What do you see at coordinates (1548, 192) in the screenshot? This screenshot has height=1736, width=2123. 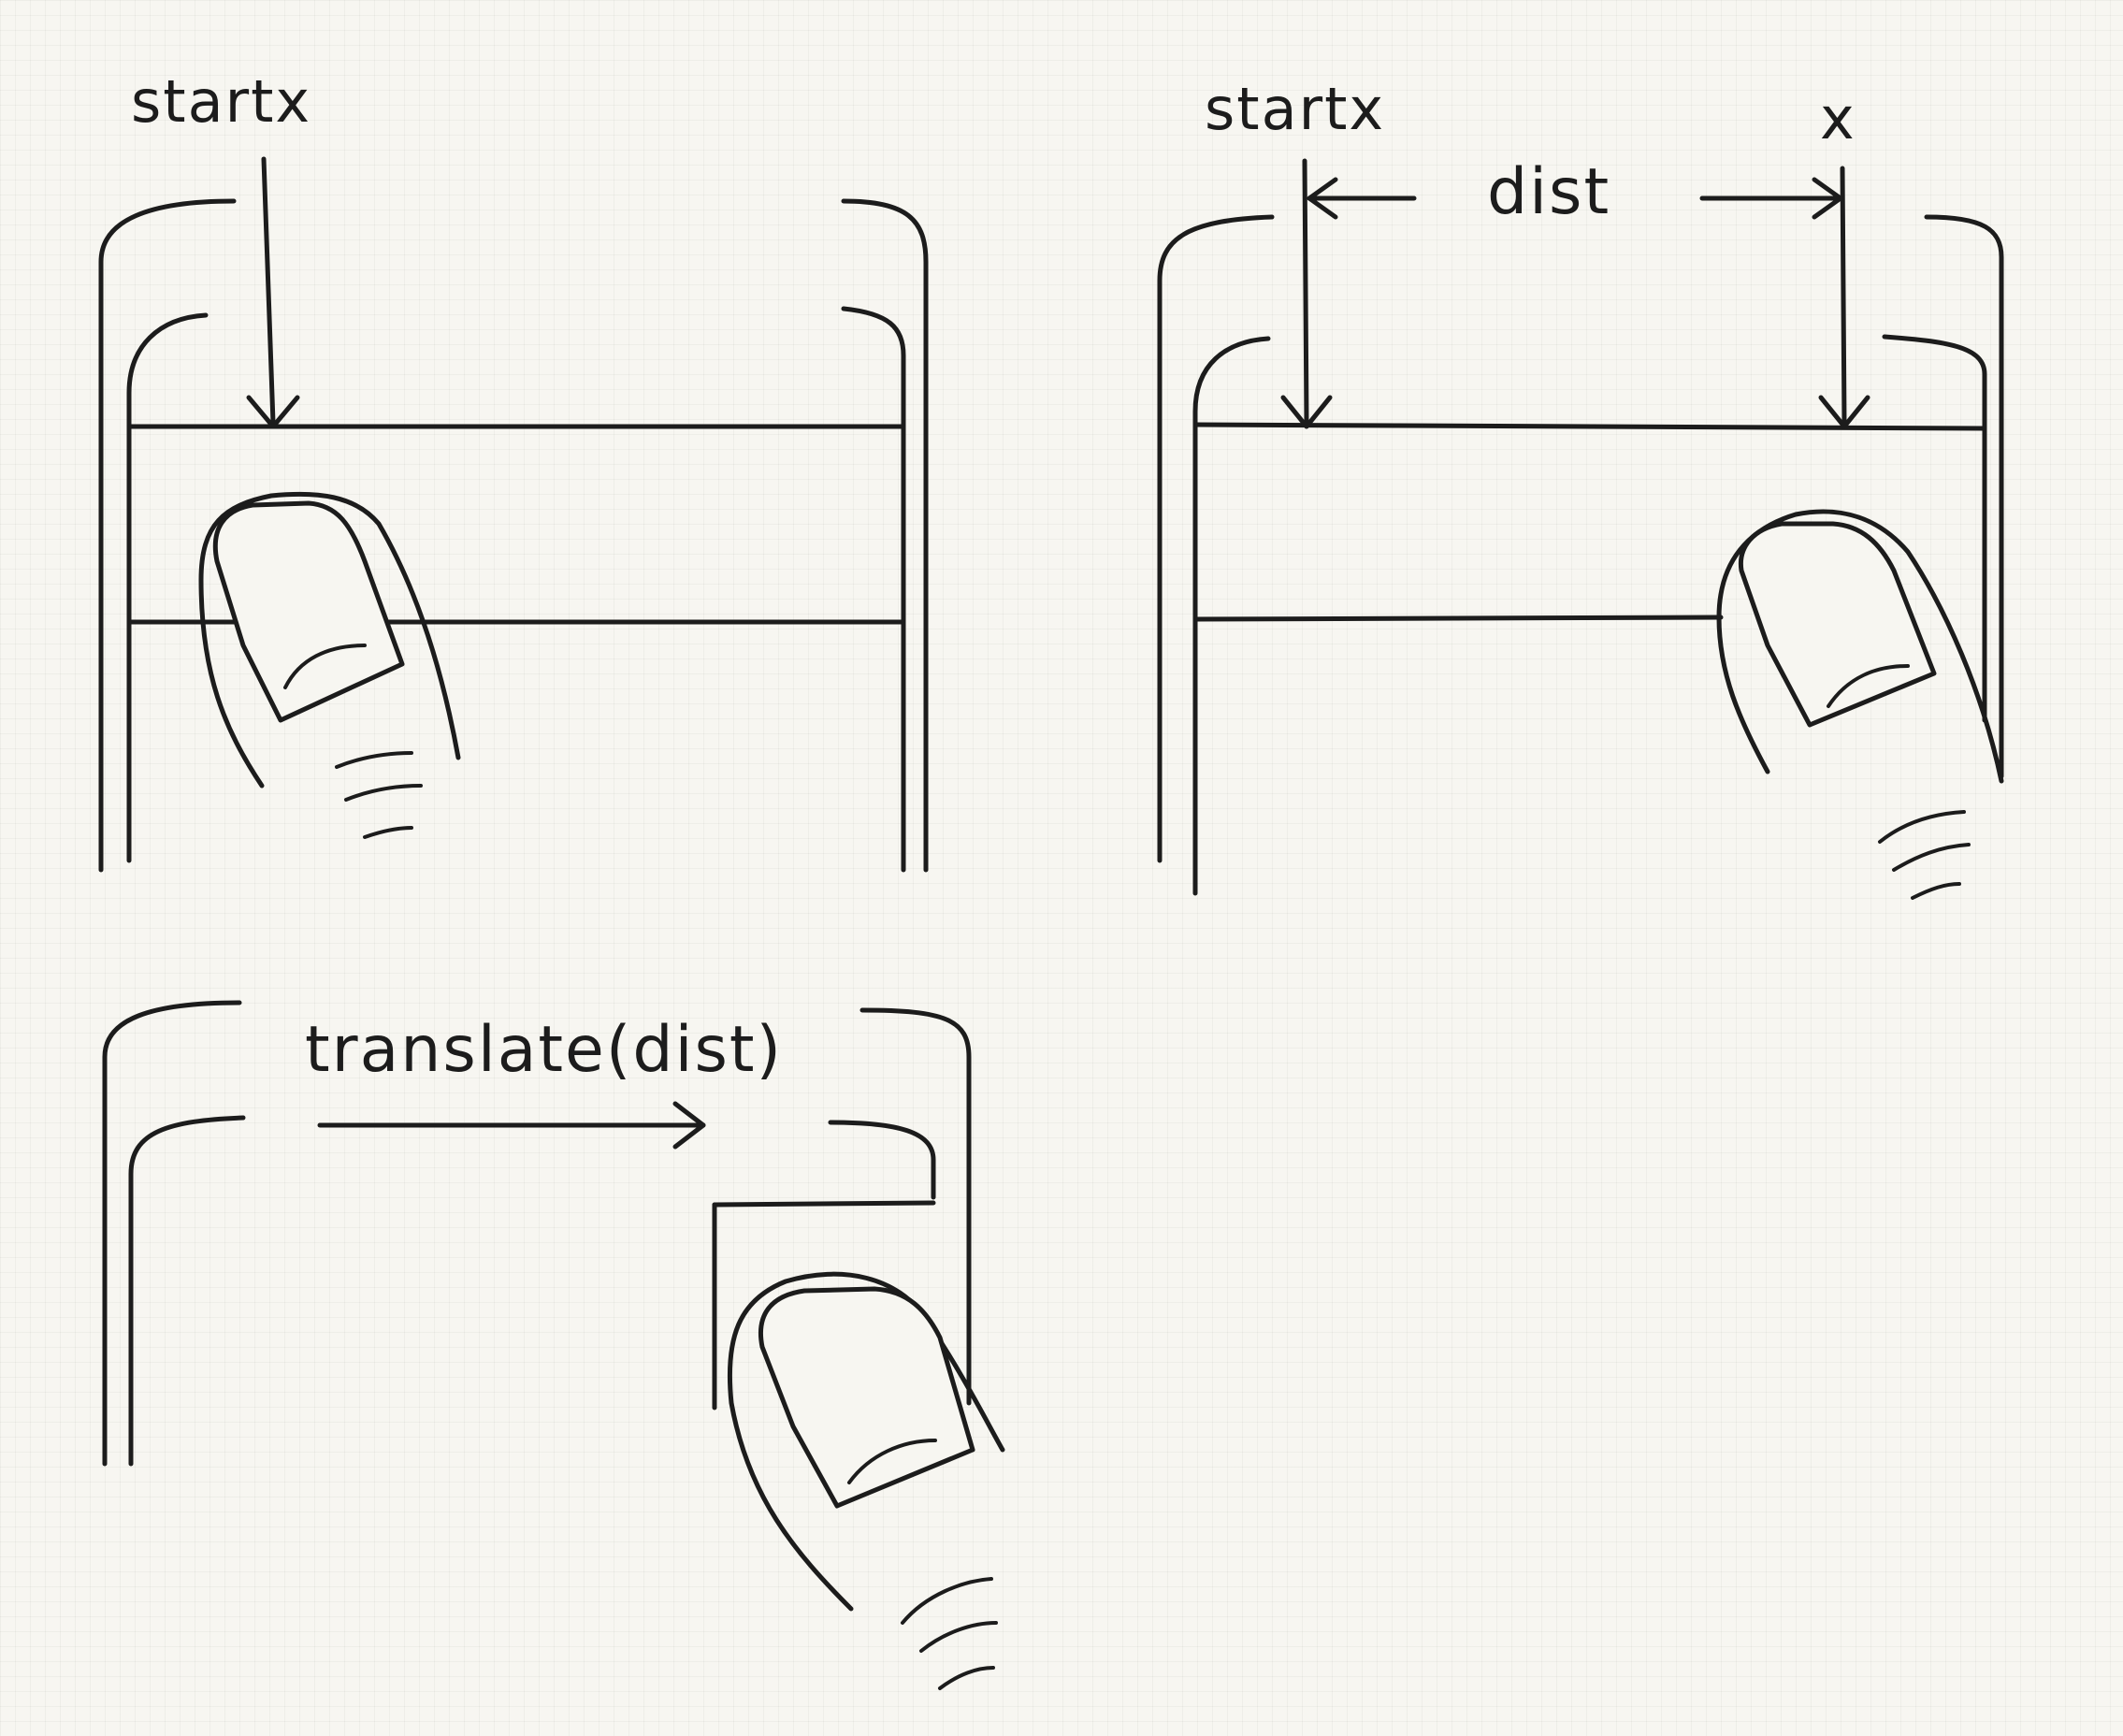 I see `dist-label: dist` at bounding box center [1548, 192].